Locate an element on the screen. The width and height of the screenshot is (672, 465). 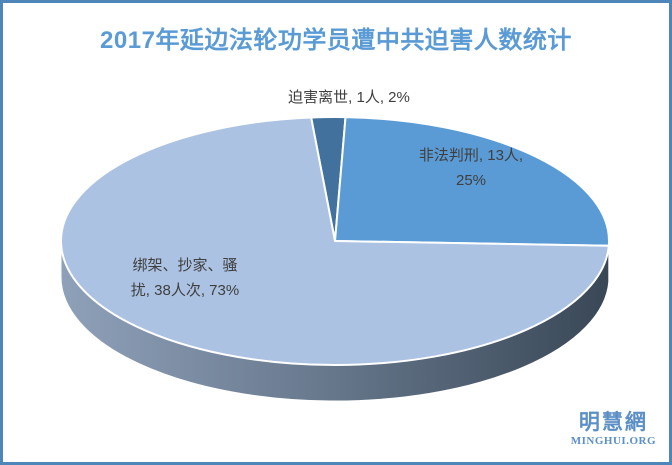
pie-label-sentenced-line2: 25% is located at coordinates (471, 180).